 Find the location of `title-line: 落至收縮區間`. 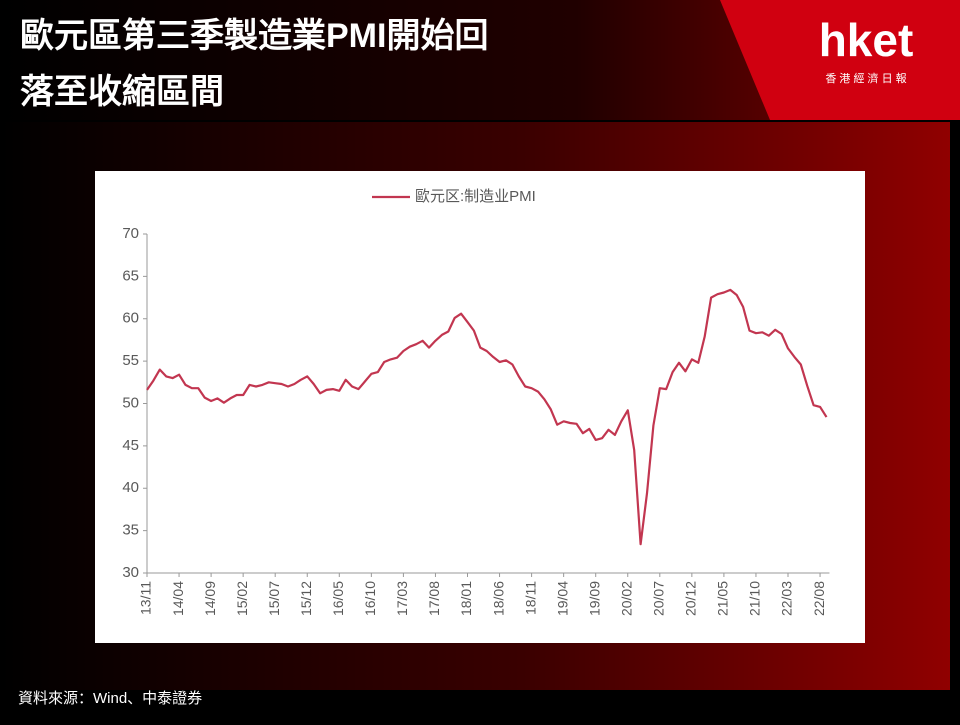

title-line: 落至收縮區間 is located at coordinates (122, 91).